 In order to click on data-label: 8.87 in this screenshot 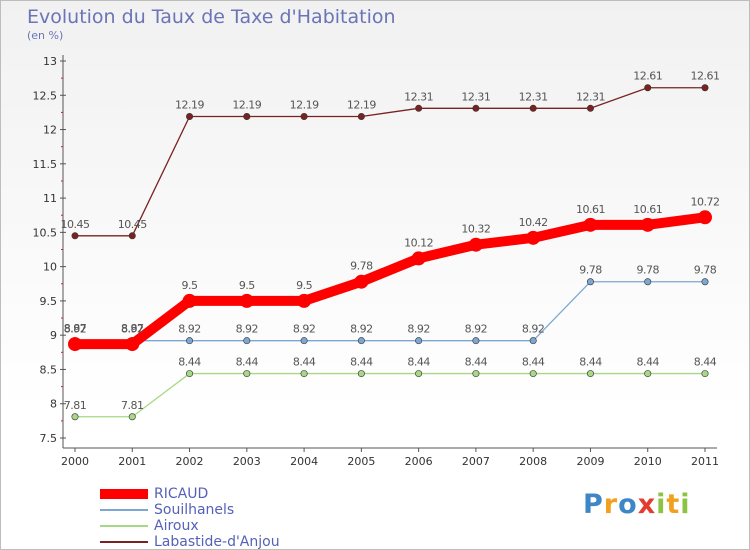, I will do `click(75, 328)`.